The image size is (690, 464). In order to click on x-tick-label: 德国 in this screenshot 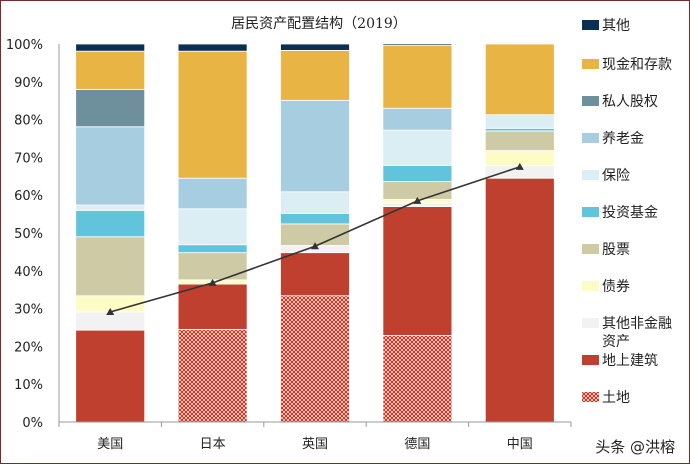, I will do `click(417, 444)`.